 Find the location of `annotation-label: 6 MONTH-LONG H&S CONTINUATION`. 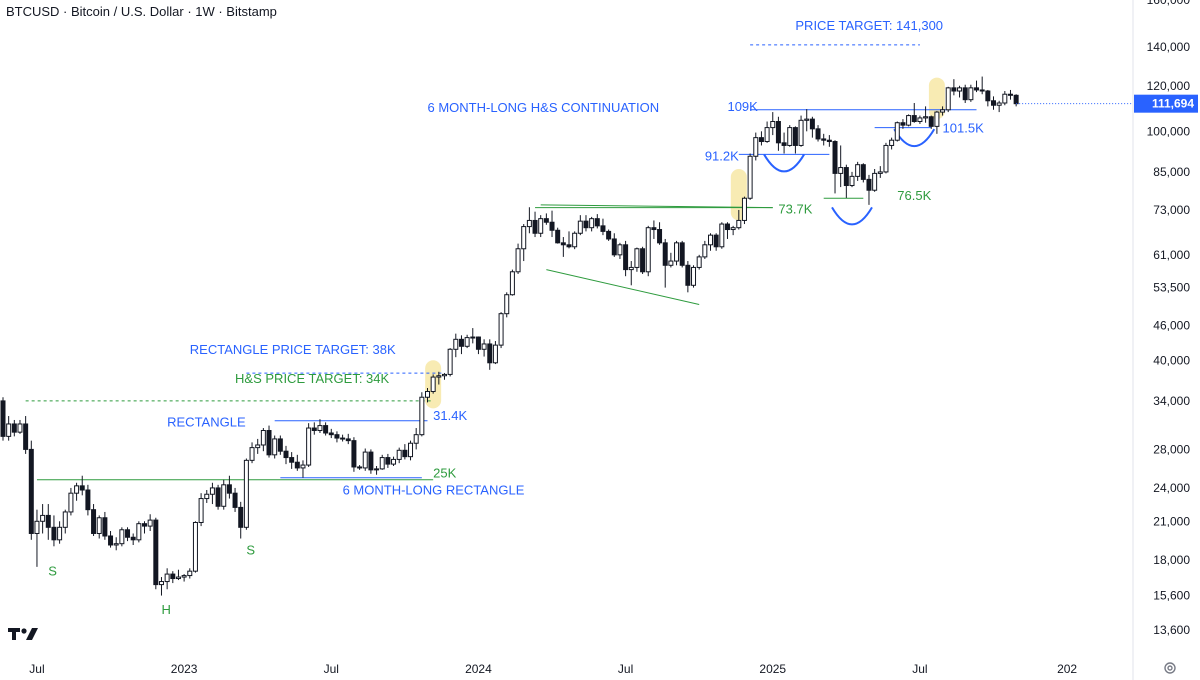

annotation-label: 6 MONTH-LONG H&S CONTINUATION is located at coordinates (544, 107).